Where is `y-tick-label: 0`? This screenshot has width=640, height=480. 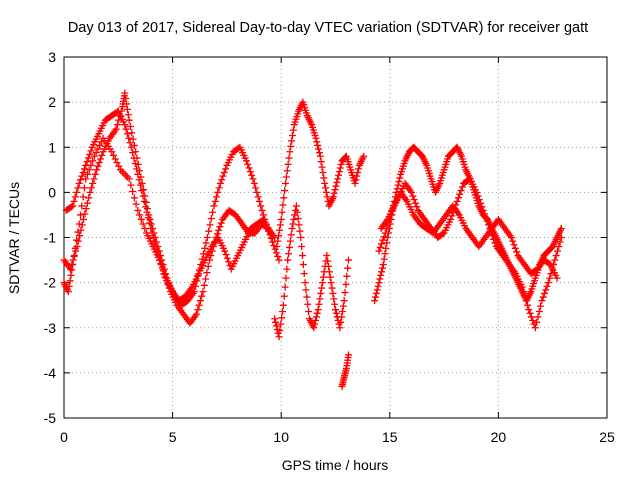 y-tick-label: 0 is located at coordinates (52, 192).